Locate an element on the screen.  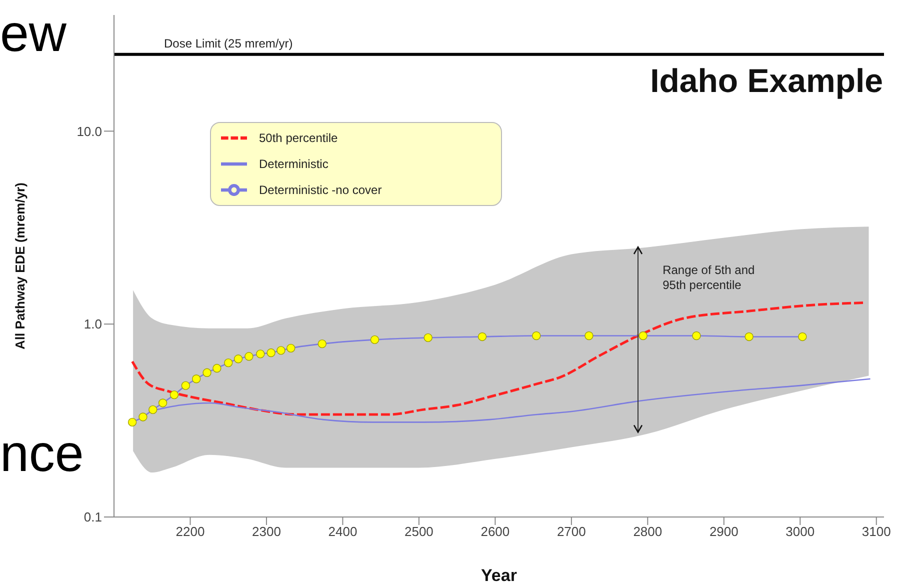
legend-label: Deterministic -no cover is located at coordinates (320, 190).